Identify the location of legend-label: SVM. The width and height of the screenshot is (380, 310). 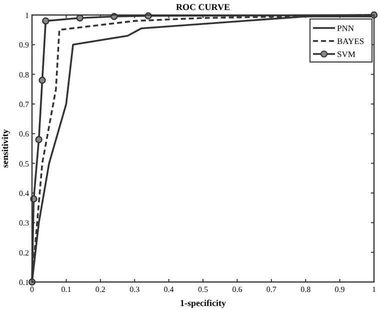
(346, 54).